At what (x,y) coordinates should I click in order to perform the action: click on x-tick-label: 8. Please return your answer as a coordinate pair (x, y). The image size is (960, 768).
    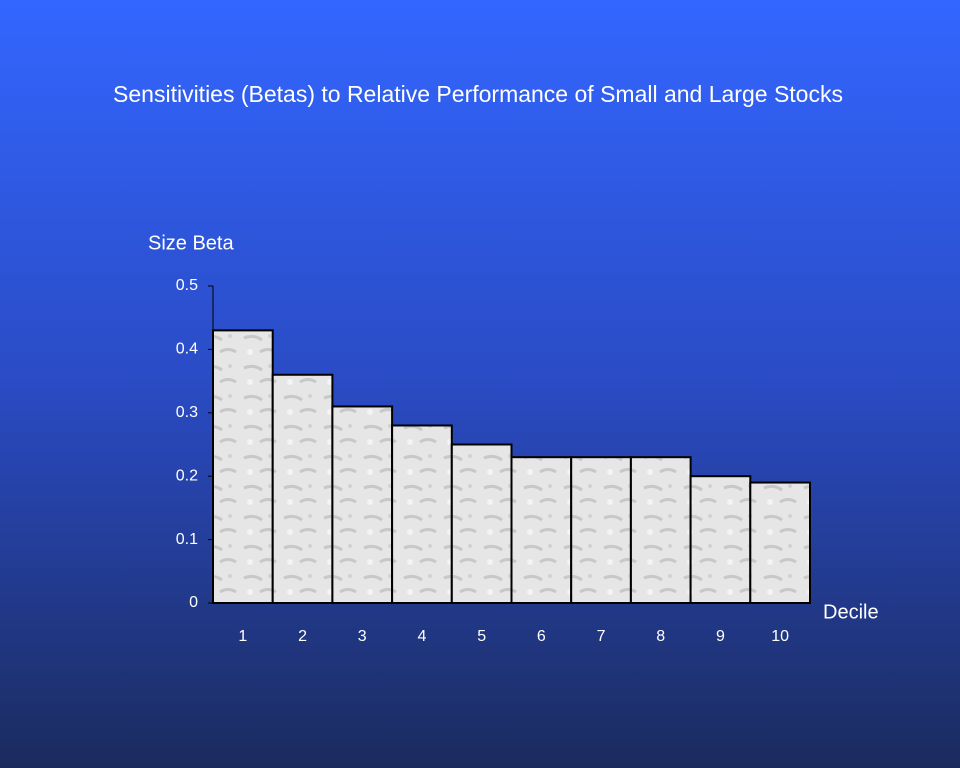
    Looking at the image, I should click on (660, 636).